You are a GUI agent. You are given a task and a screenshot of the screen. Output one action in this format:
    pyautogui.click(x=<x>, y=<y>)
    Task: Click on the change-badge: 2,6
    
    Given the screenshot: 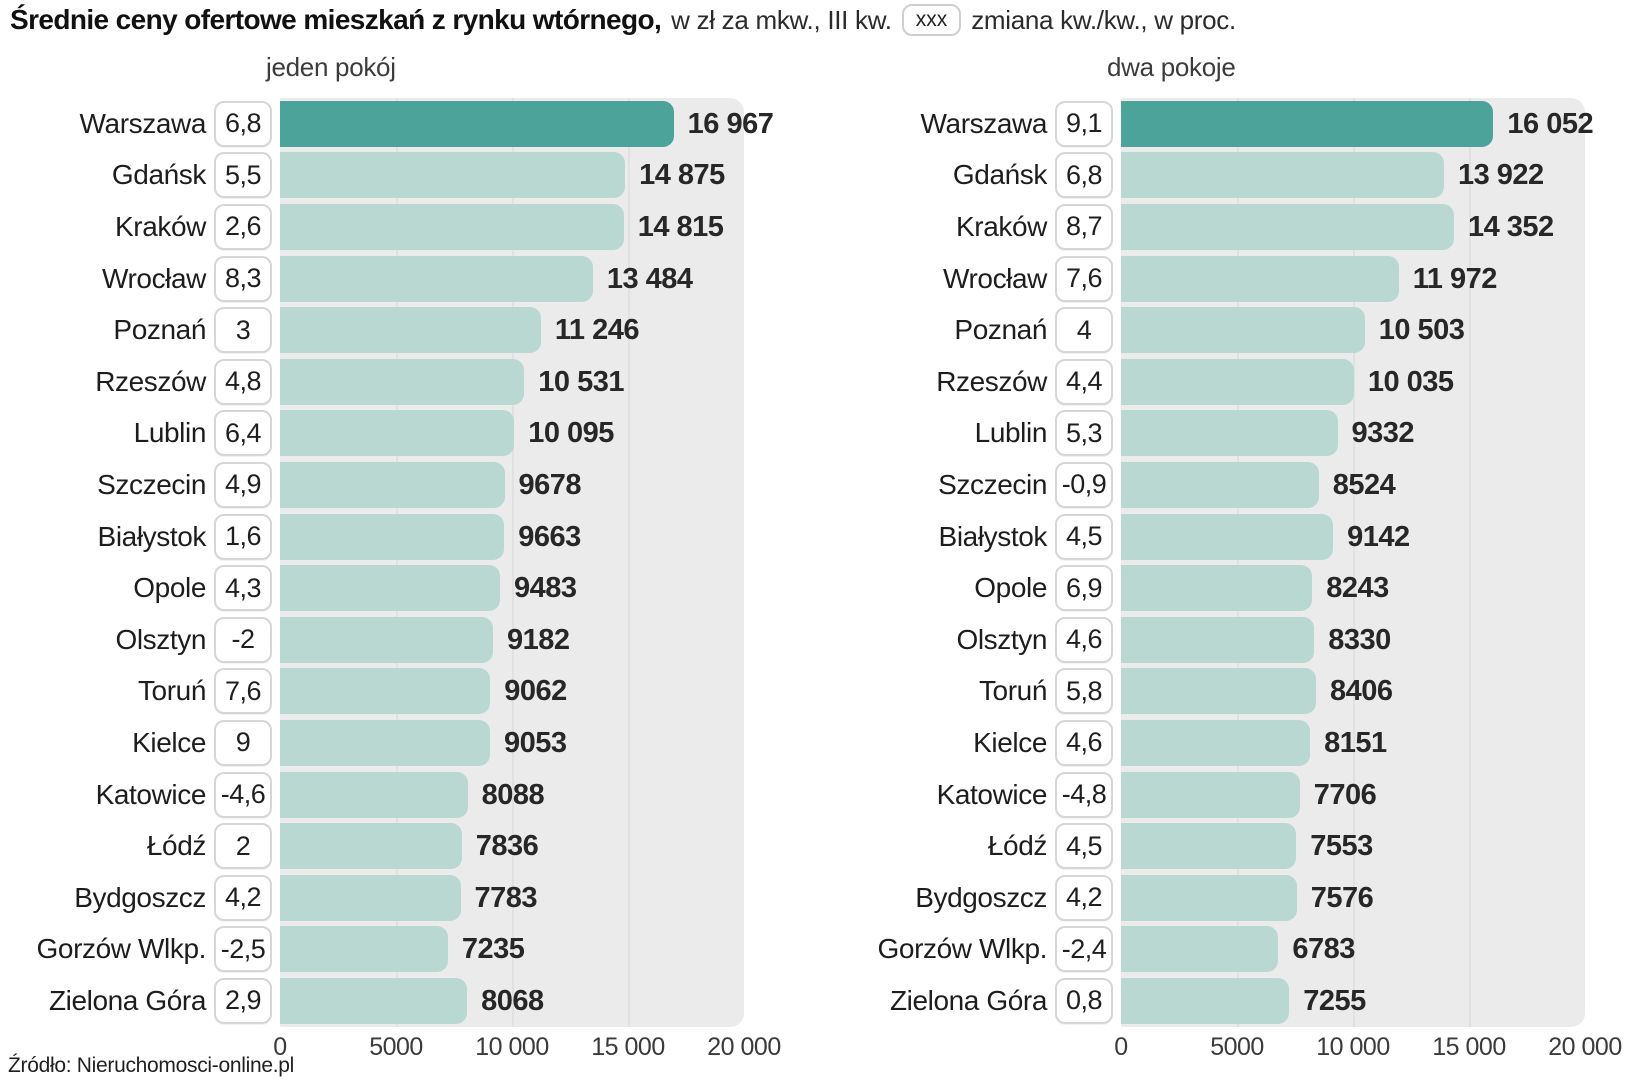 What is the action you would take?
    pyautogui.click(x=243, y=226)
    